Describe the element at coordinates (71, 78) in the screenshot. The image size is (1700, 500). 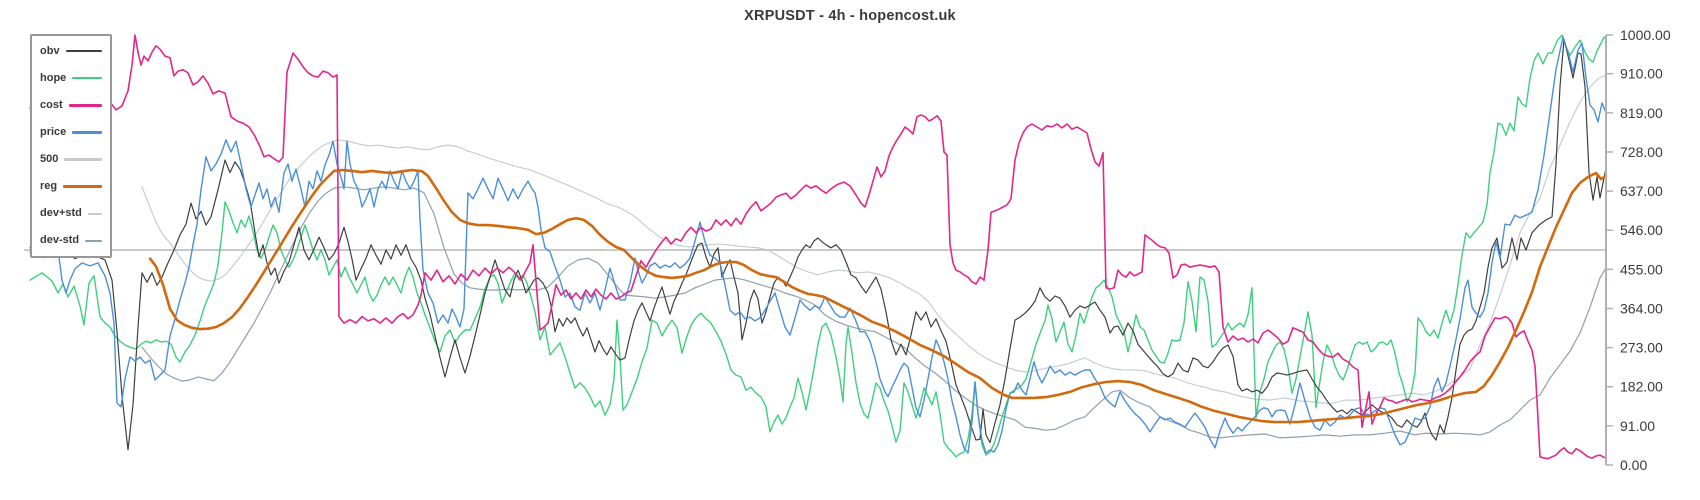
I see `legend-item-hope: hope` at that location.